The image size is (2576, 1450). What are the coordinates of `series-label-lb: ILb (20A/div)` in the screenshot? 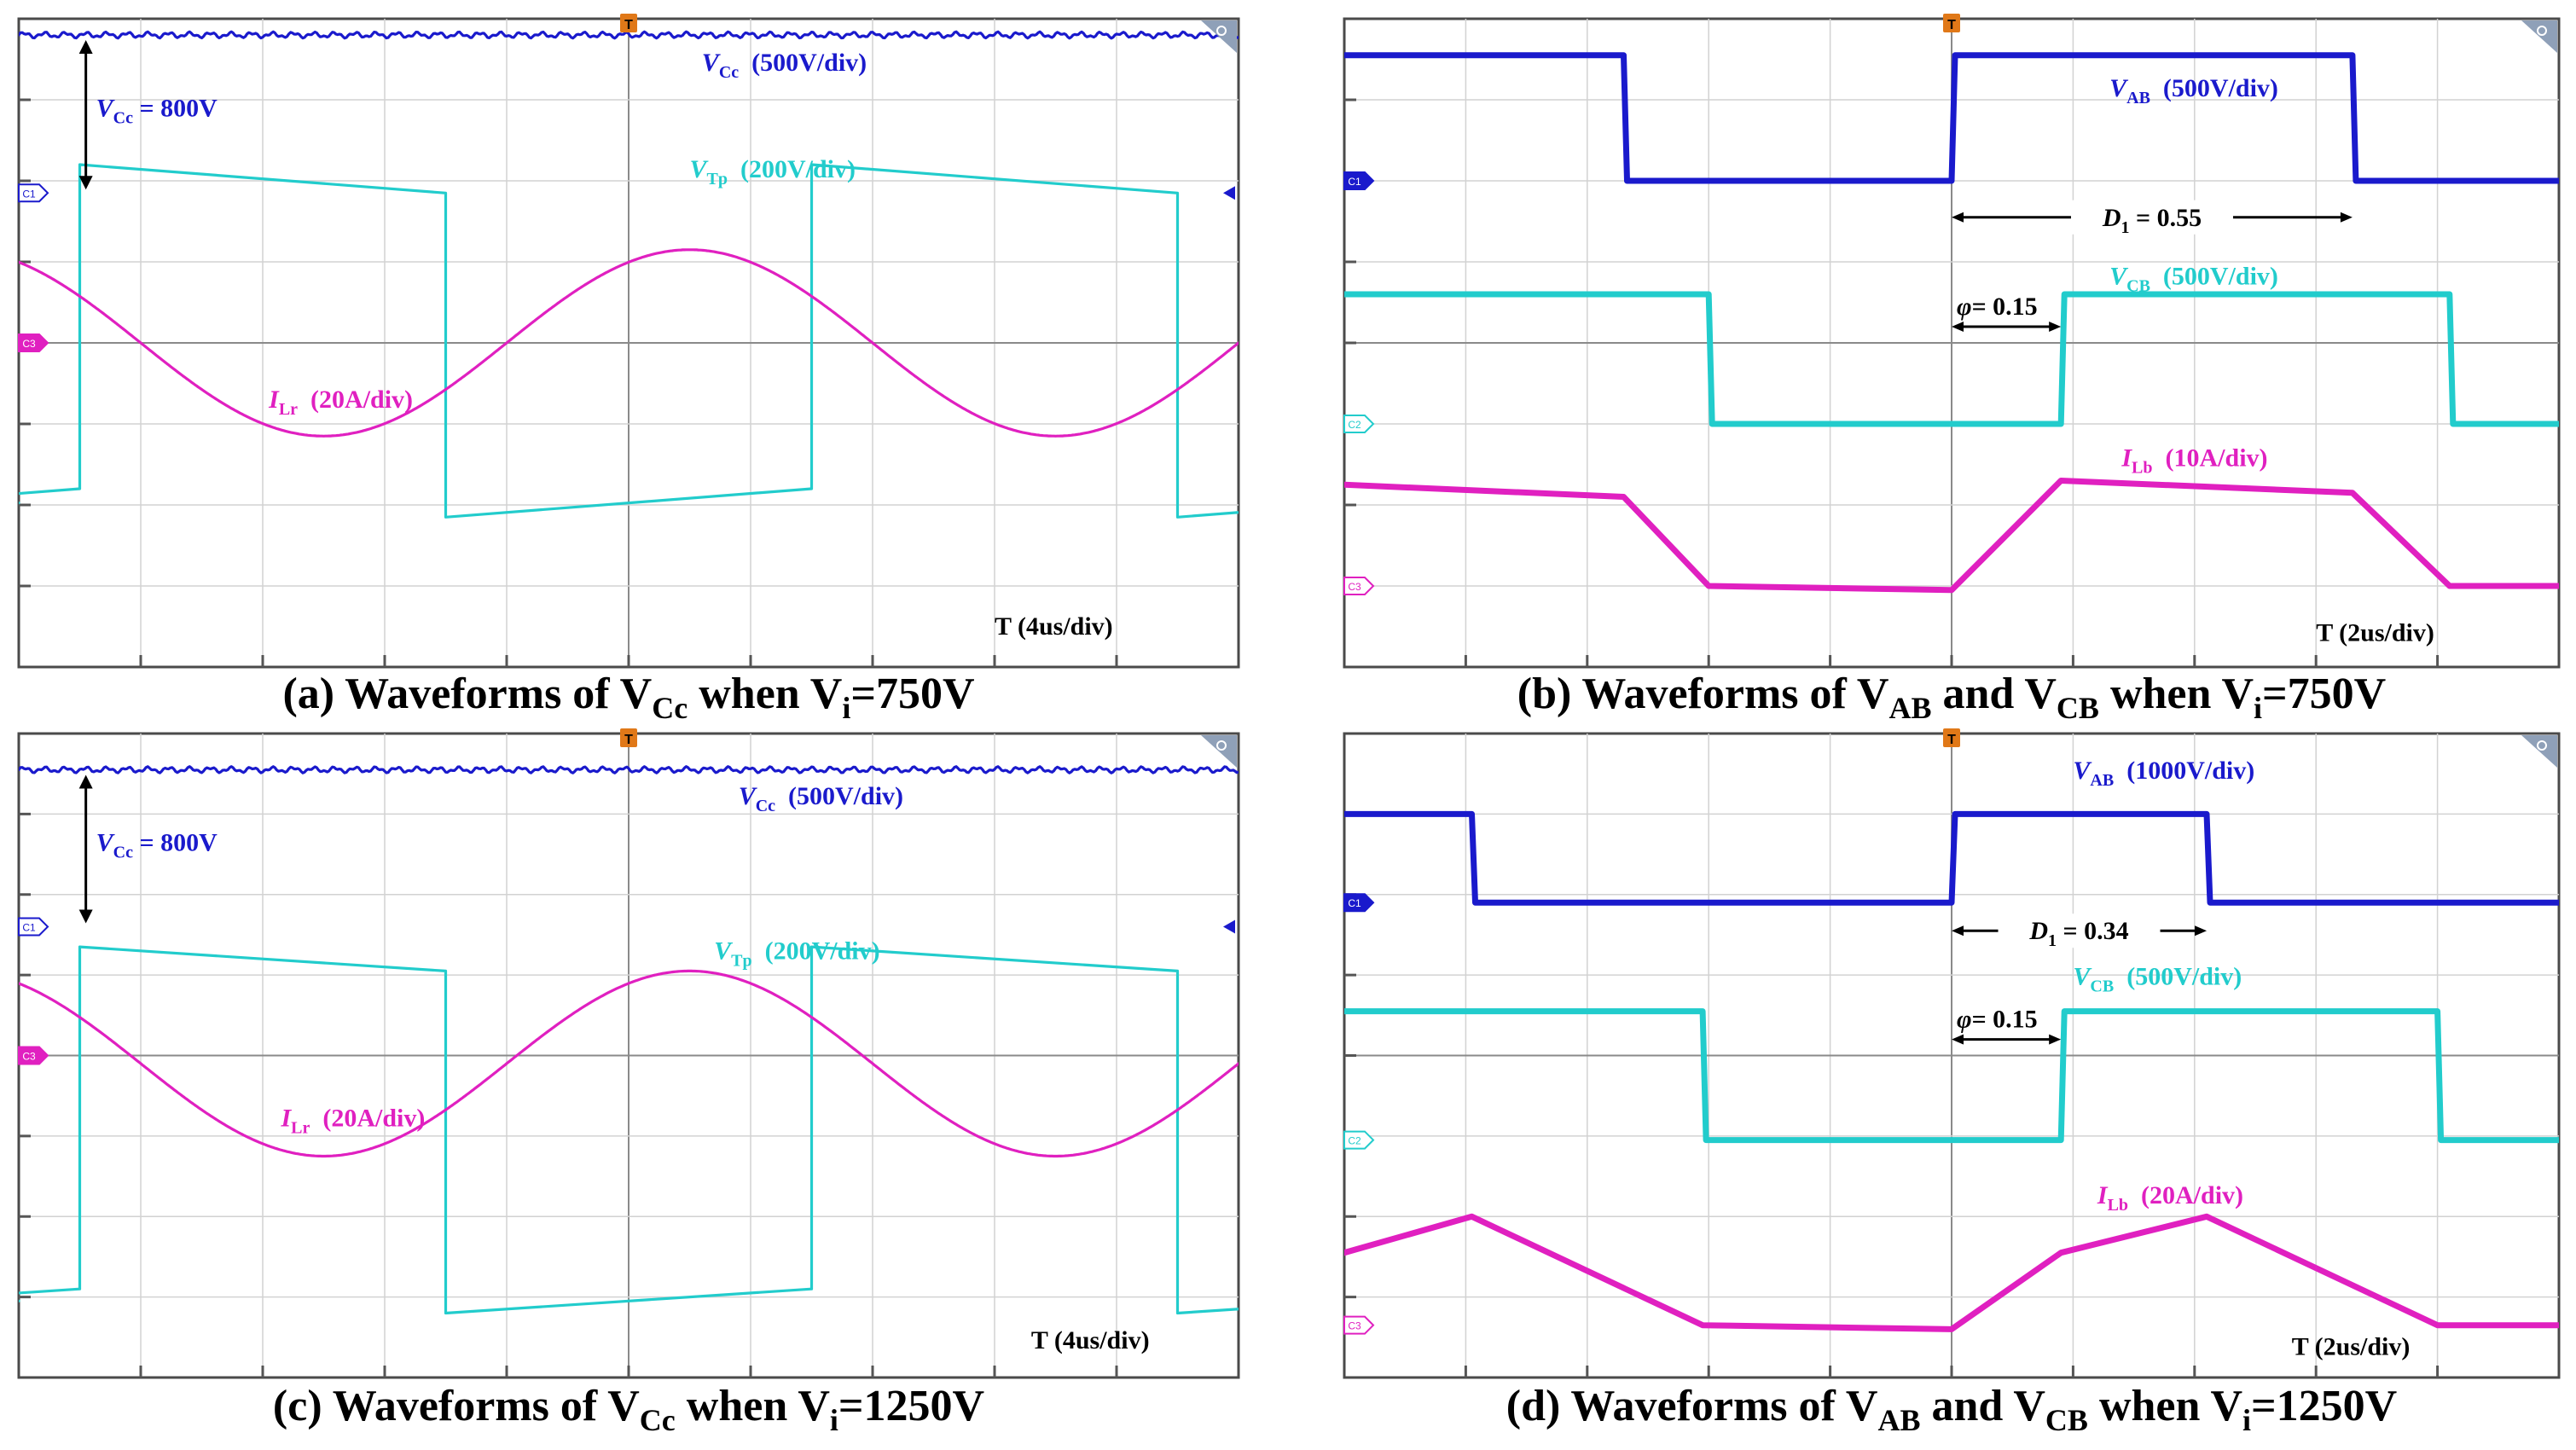 It's located at (2170, 1198).